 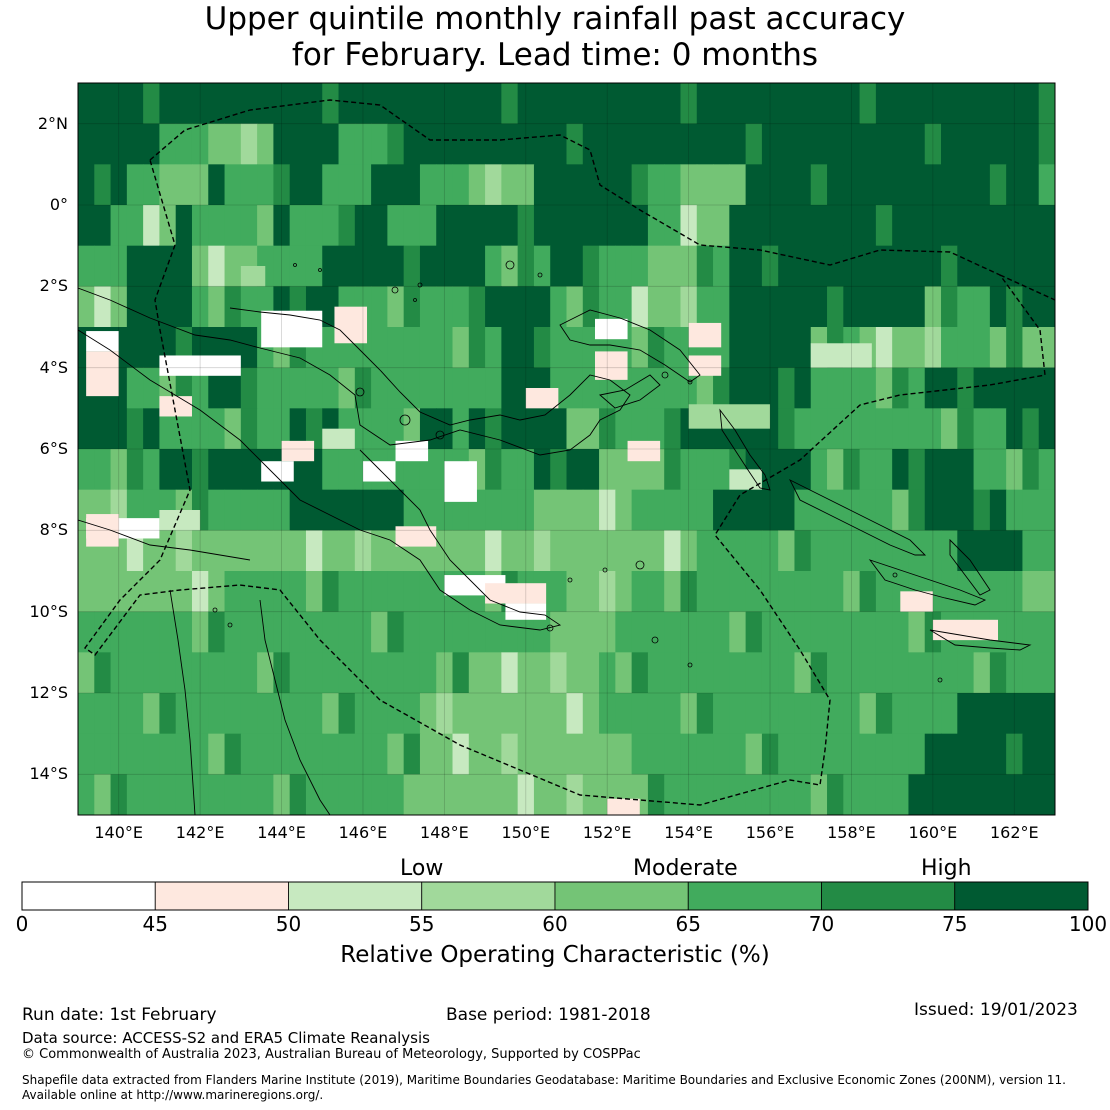 What do you see at coordinates (996, 1010) in the screenshot?
I see `issued-date: Issued: 19/01/2023` at bounding box center [996, 1010].